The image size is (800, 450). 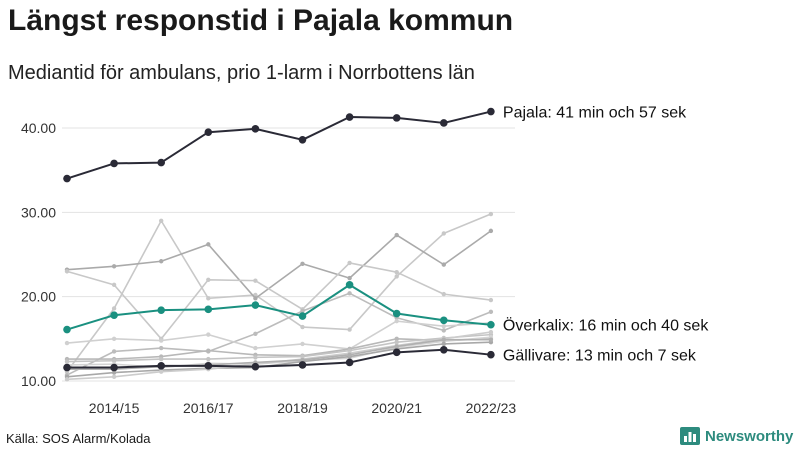 What do you see at coordinates (396, 408) in the screenshot?
I see `x-tick-label: 2020/21` at bounding box center [396, 408].